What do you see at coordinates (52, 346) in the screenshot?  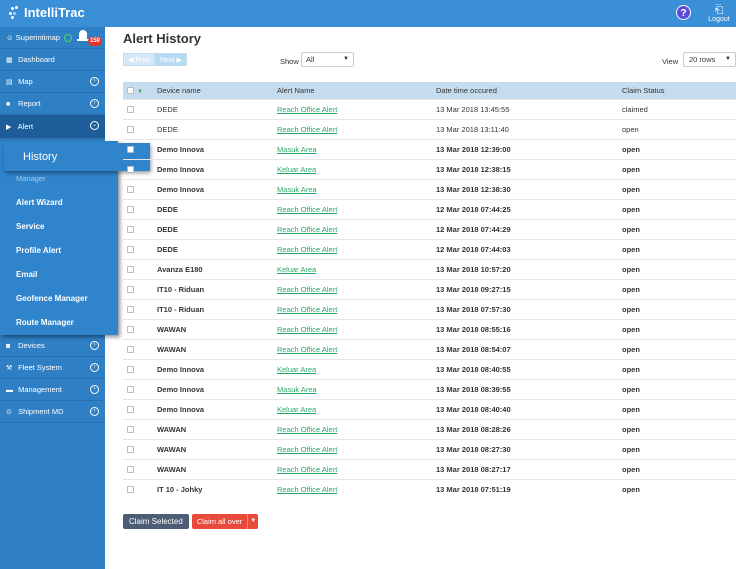 I see `sidebar-item-devices: ◙ Devices ›` at bounding box center [52, 346].